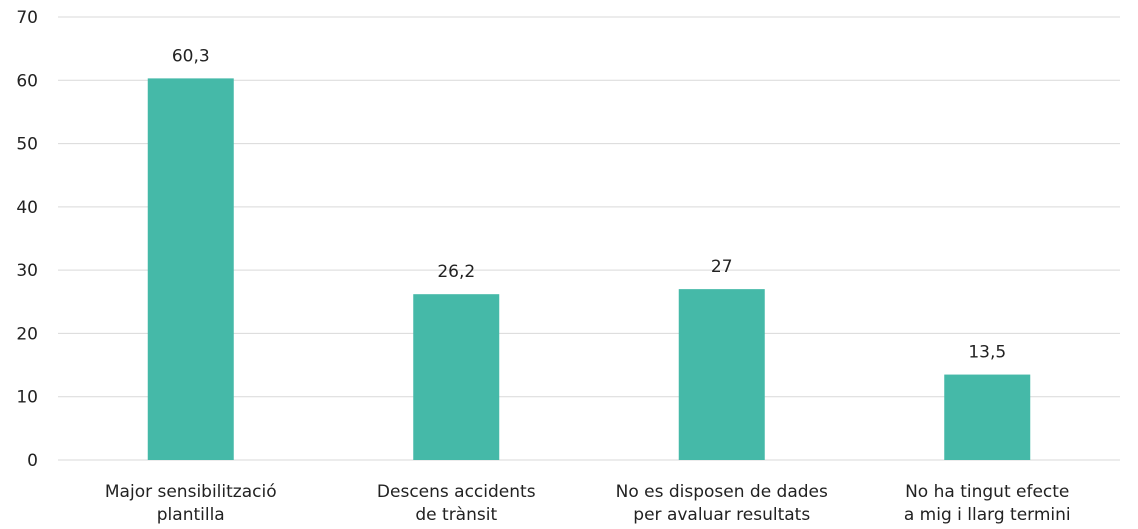  I want to click on category-label: No ha tingut efecte, so click(987, 492).